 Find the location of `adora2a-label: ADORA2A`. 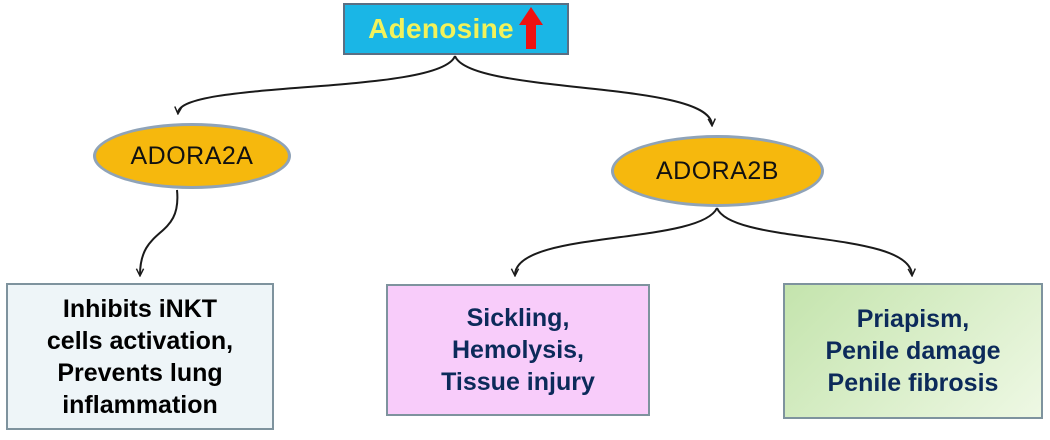

adora2a-label: ADORA2A is located at coordinates (192, 155).